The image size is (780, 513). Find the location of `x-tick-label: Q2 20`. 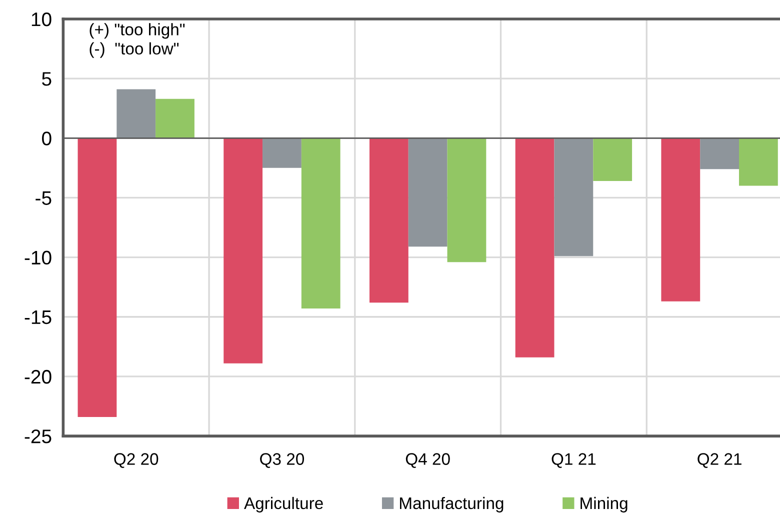

x-tick-label: Q2 20 is located at coordinates (136, 460).